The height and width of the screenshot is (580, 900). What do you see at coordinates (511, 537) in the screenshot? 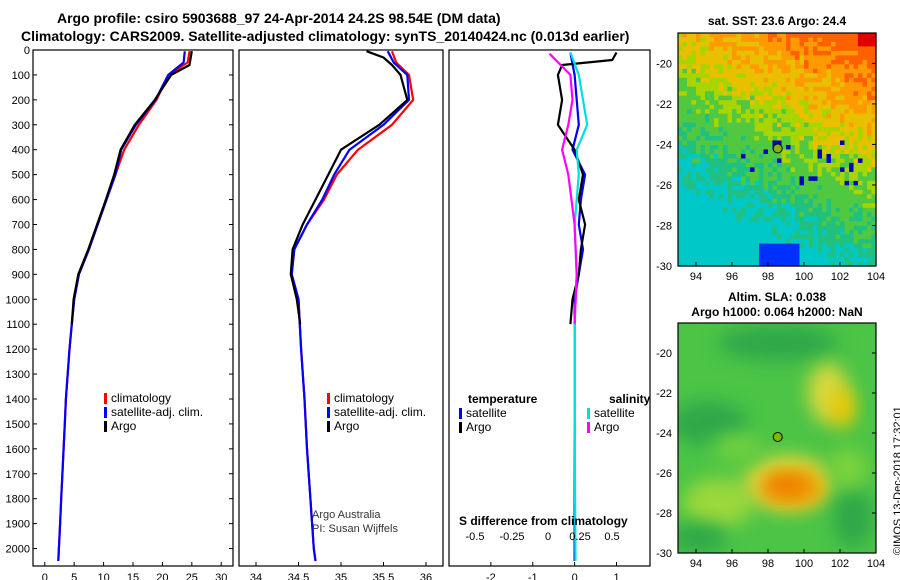
I see `secondary-tick-label: -0.25` at bounding box center [511, 537].